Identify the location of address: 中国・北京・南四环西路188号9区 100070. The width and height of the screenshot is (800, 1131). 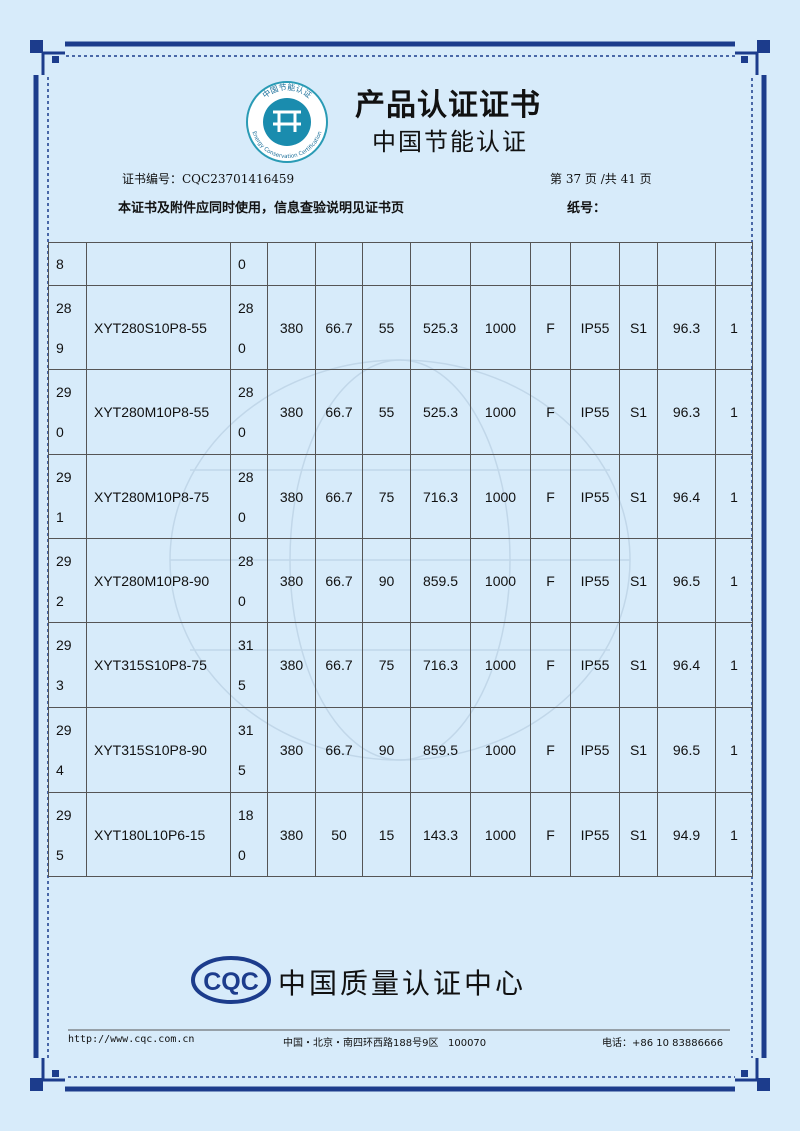
(385, 1043).